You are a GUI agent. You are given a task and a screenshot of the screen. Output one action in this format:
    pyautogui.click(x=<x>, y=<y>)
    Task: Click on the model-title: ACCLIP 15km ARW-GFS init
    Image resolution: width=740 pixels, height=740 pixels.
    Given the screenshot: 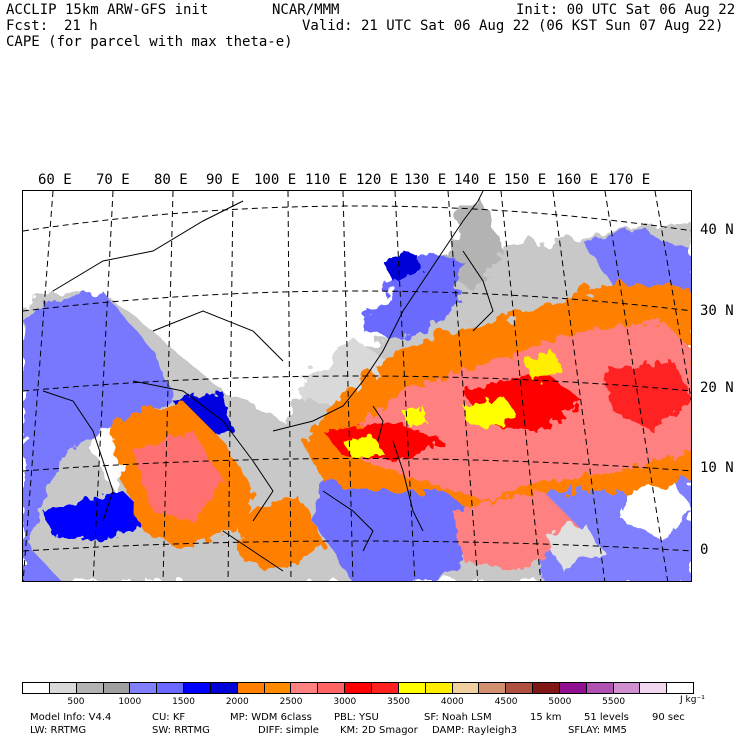 What is the action you would take?
    pyautogui.click(x=107, y=10)
    